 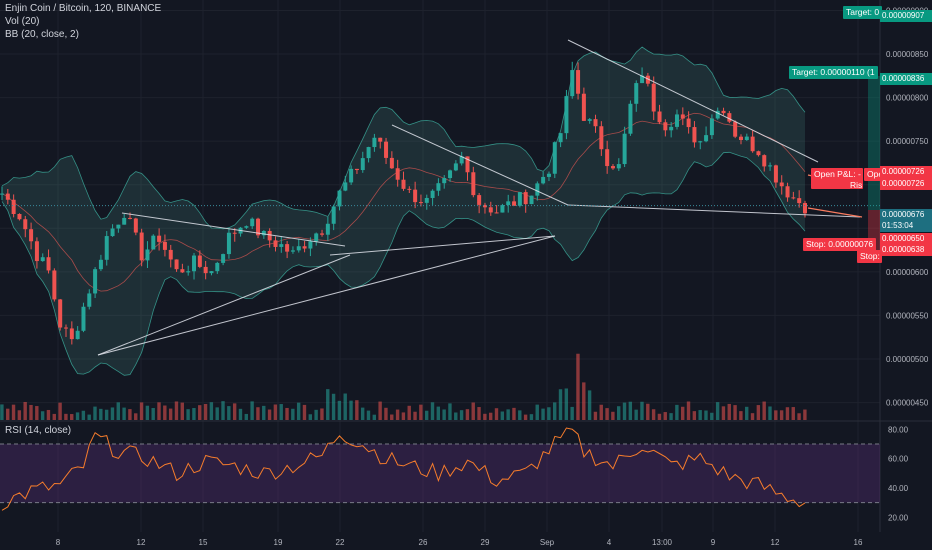 What do you see at coordinates (840, 244) in the screenshot?
I see `stop-label: Stop: 0.00000076` at bounding box center [840, 244].